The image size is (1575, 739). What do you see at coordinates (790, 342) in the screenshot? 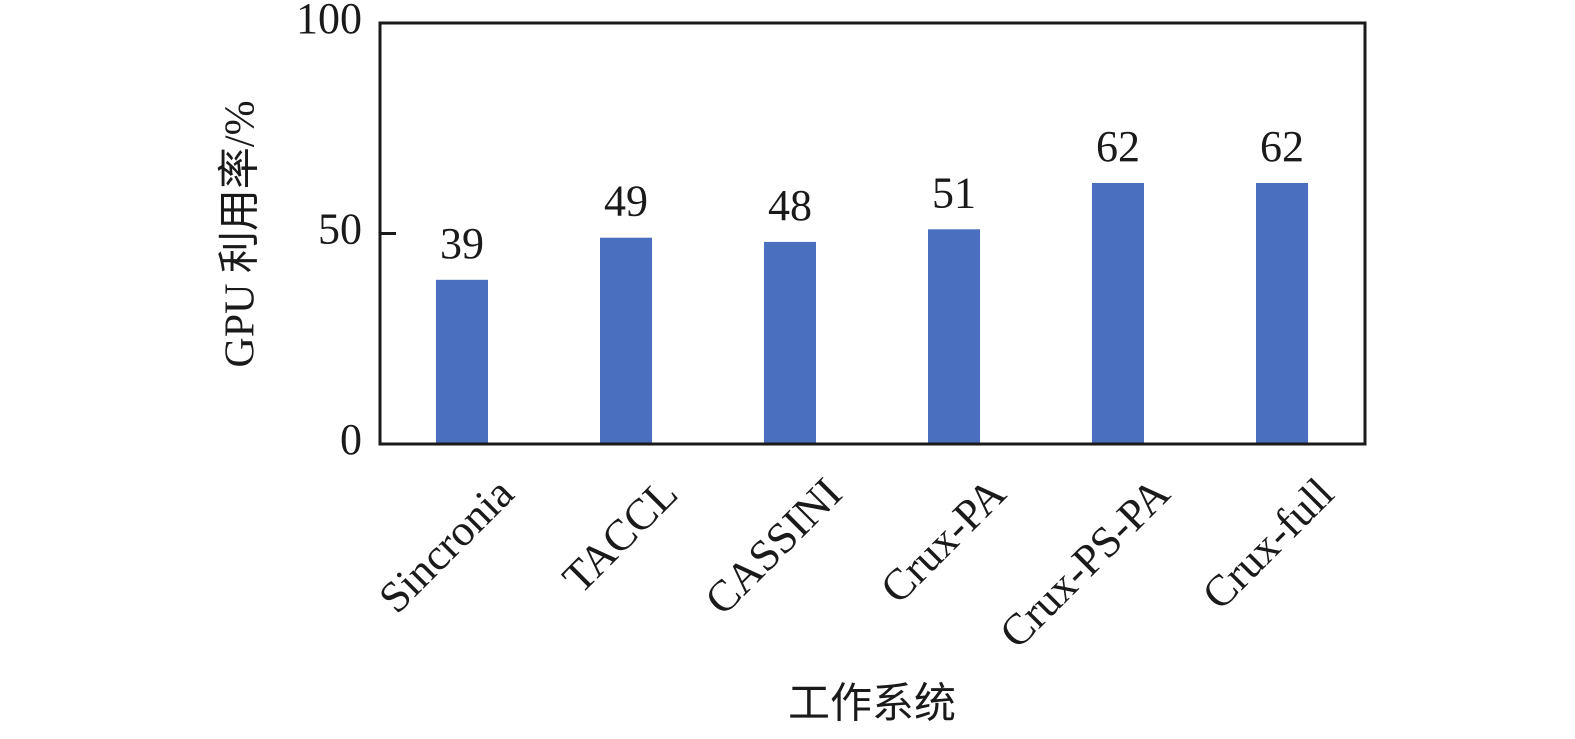
I see `bar-cassini` at bounding box center [790, 342].